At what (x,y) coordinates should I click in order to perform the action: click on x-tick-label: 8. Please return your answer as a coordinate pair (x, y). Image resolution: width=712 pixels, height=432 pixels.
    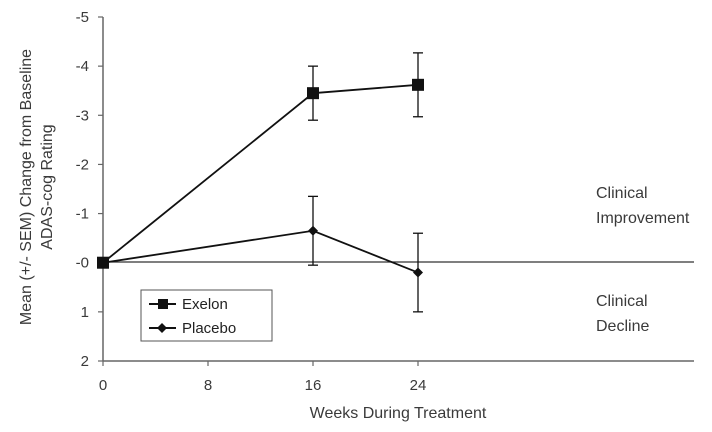
    Looking at the image, I should click on (208, 385).